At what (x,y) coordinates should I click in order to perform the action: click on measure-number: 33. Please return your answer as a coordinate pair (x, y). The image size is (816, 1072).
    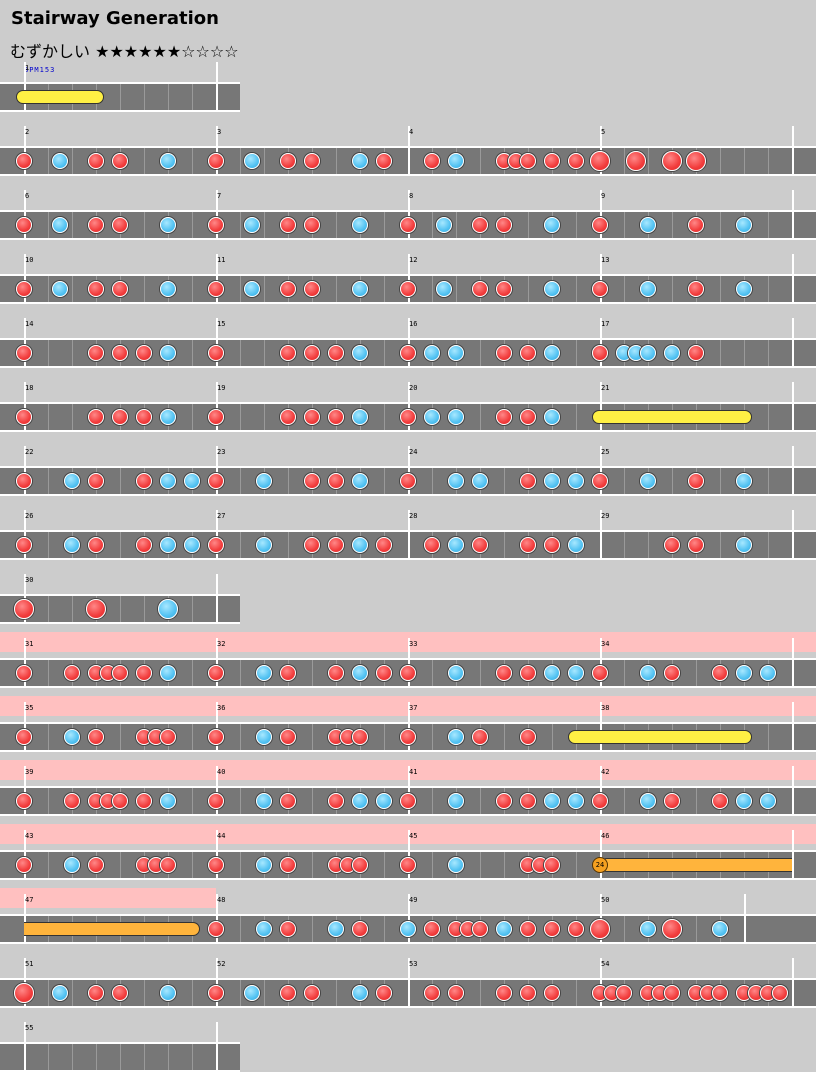
    Looking at the image, I should click on (413, 644).